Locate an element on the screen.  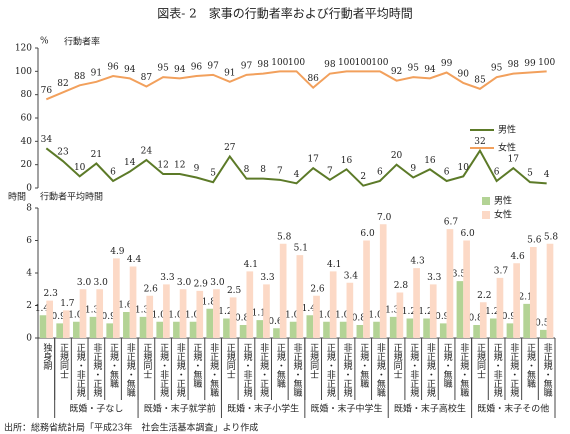
y-tick-label: 4 is located at coordinates (29, 274).